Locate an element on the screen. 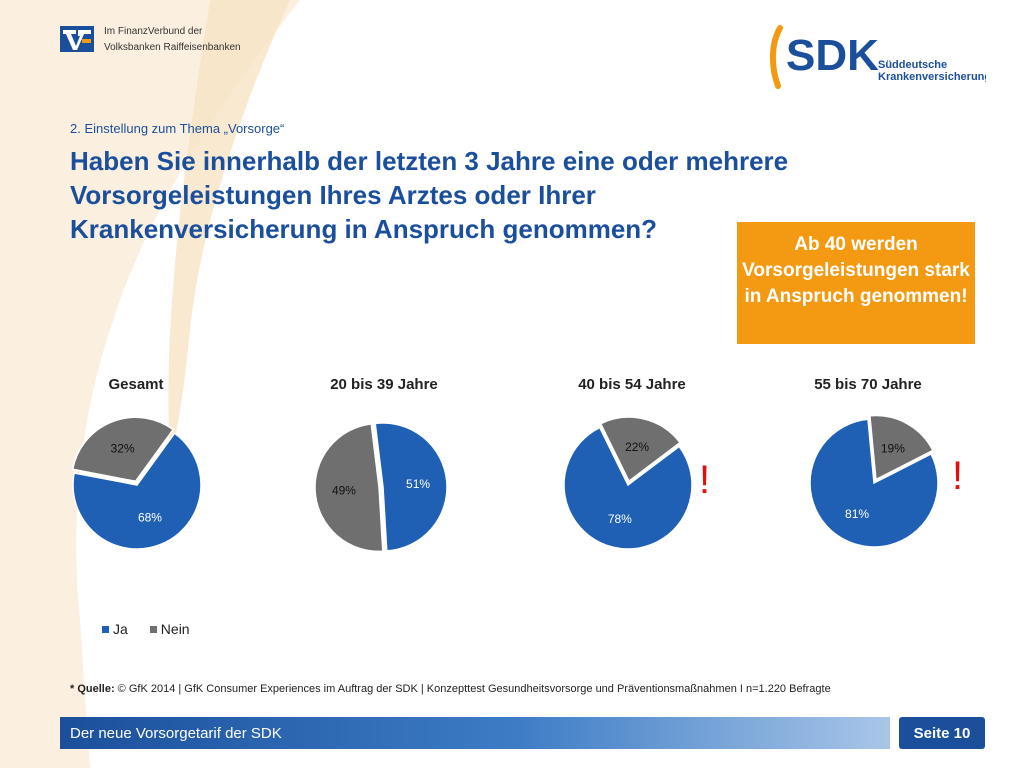 This screenshot has width=1024, height=768. legend-swatch-nein is located at coordinates (153, 629).